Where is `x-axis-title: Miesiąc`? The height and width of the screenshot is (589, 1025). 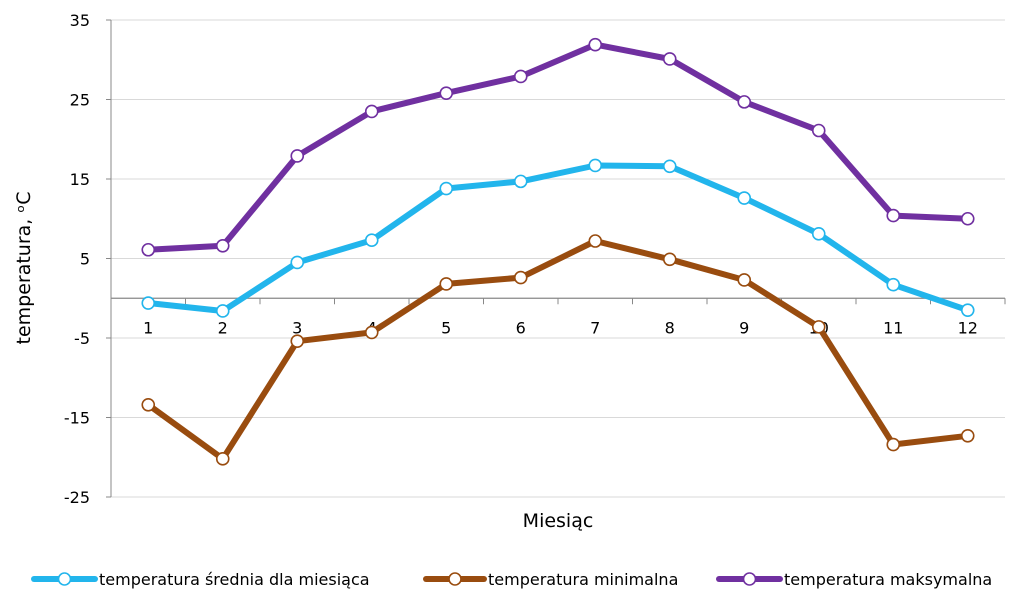
x-axis-title: Miesiąc is located at coordinates (558, 521).